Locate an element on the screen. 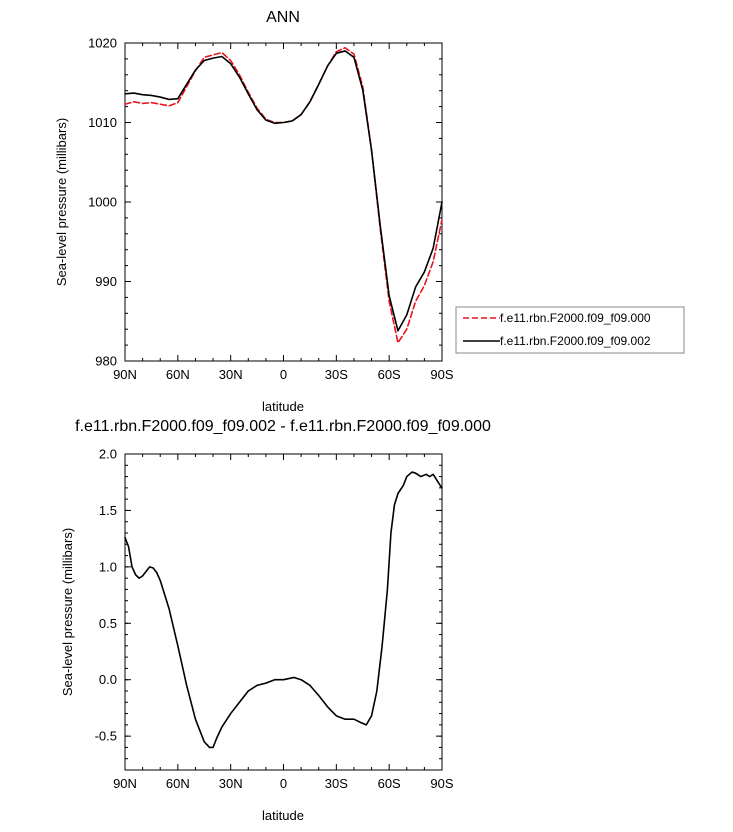 This screenshot has height=832, width=733. top-x-tick-label: 30S is located at coordinates (336, 374).